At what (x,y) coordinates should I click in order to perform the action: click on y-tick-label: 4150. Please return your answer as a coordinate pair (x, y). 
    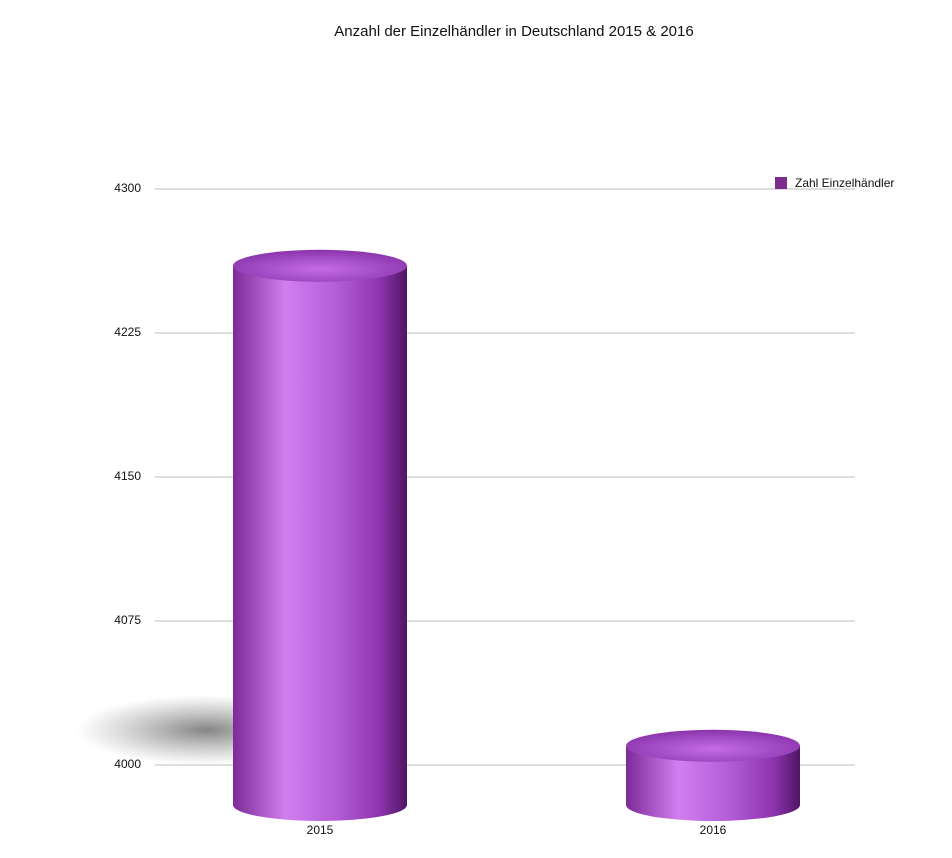
    Looking at the image, I should click on (127, 476).